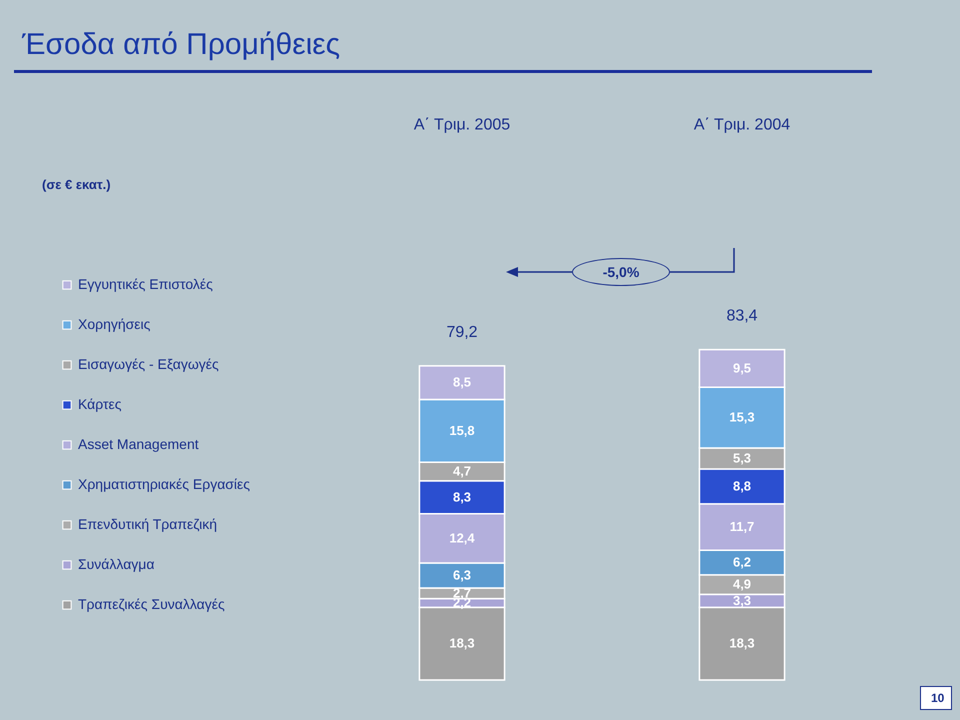  Describe the element at coordinates (181, 45) in the screenshot. I see `chart-title: Έσοδα από Προμήθειες` at that location.